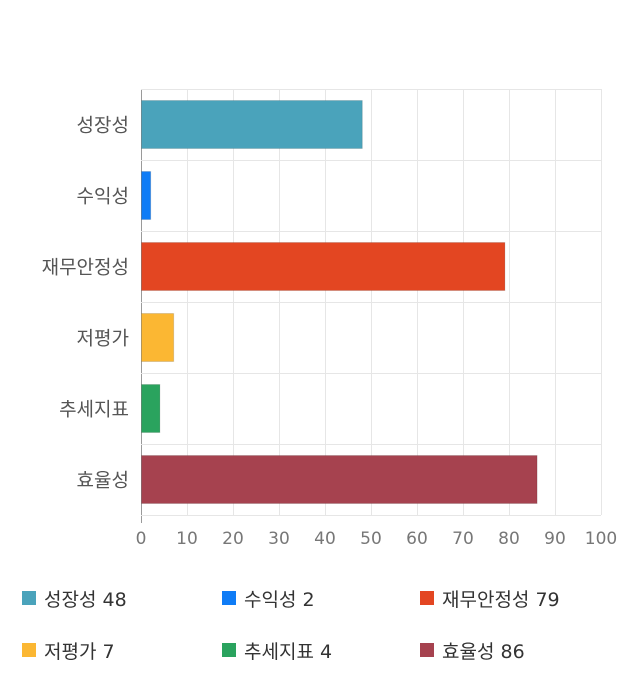  I want to click on legend-item-growth: 성장성 48, so click(74, 598).